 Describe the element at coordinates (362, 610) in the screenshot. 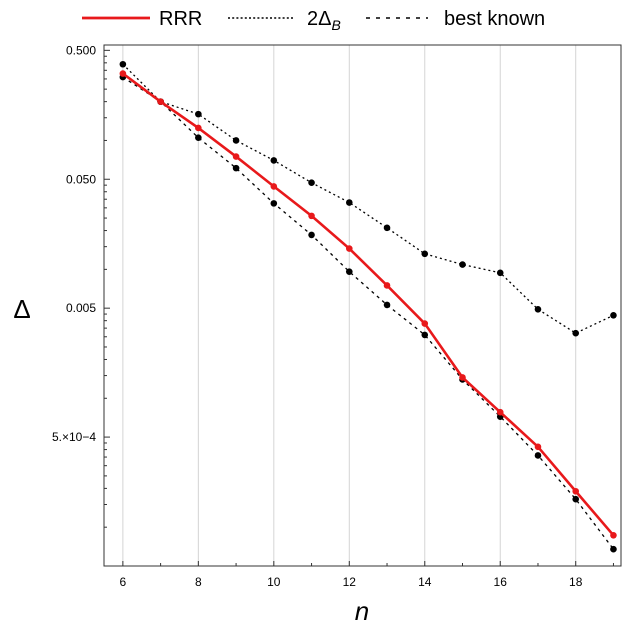

I see `x-axis-label: n` at that location.